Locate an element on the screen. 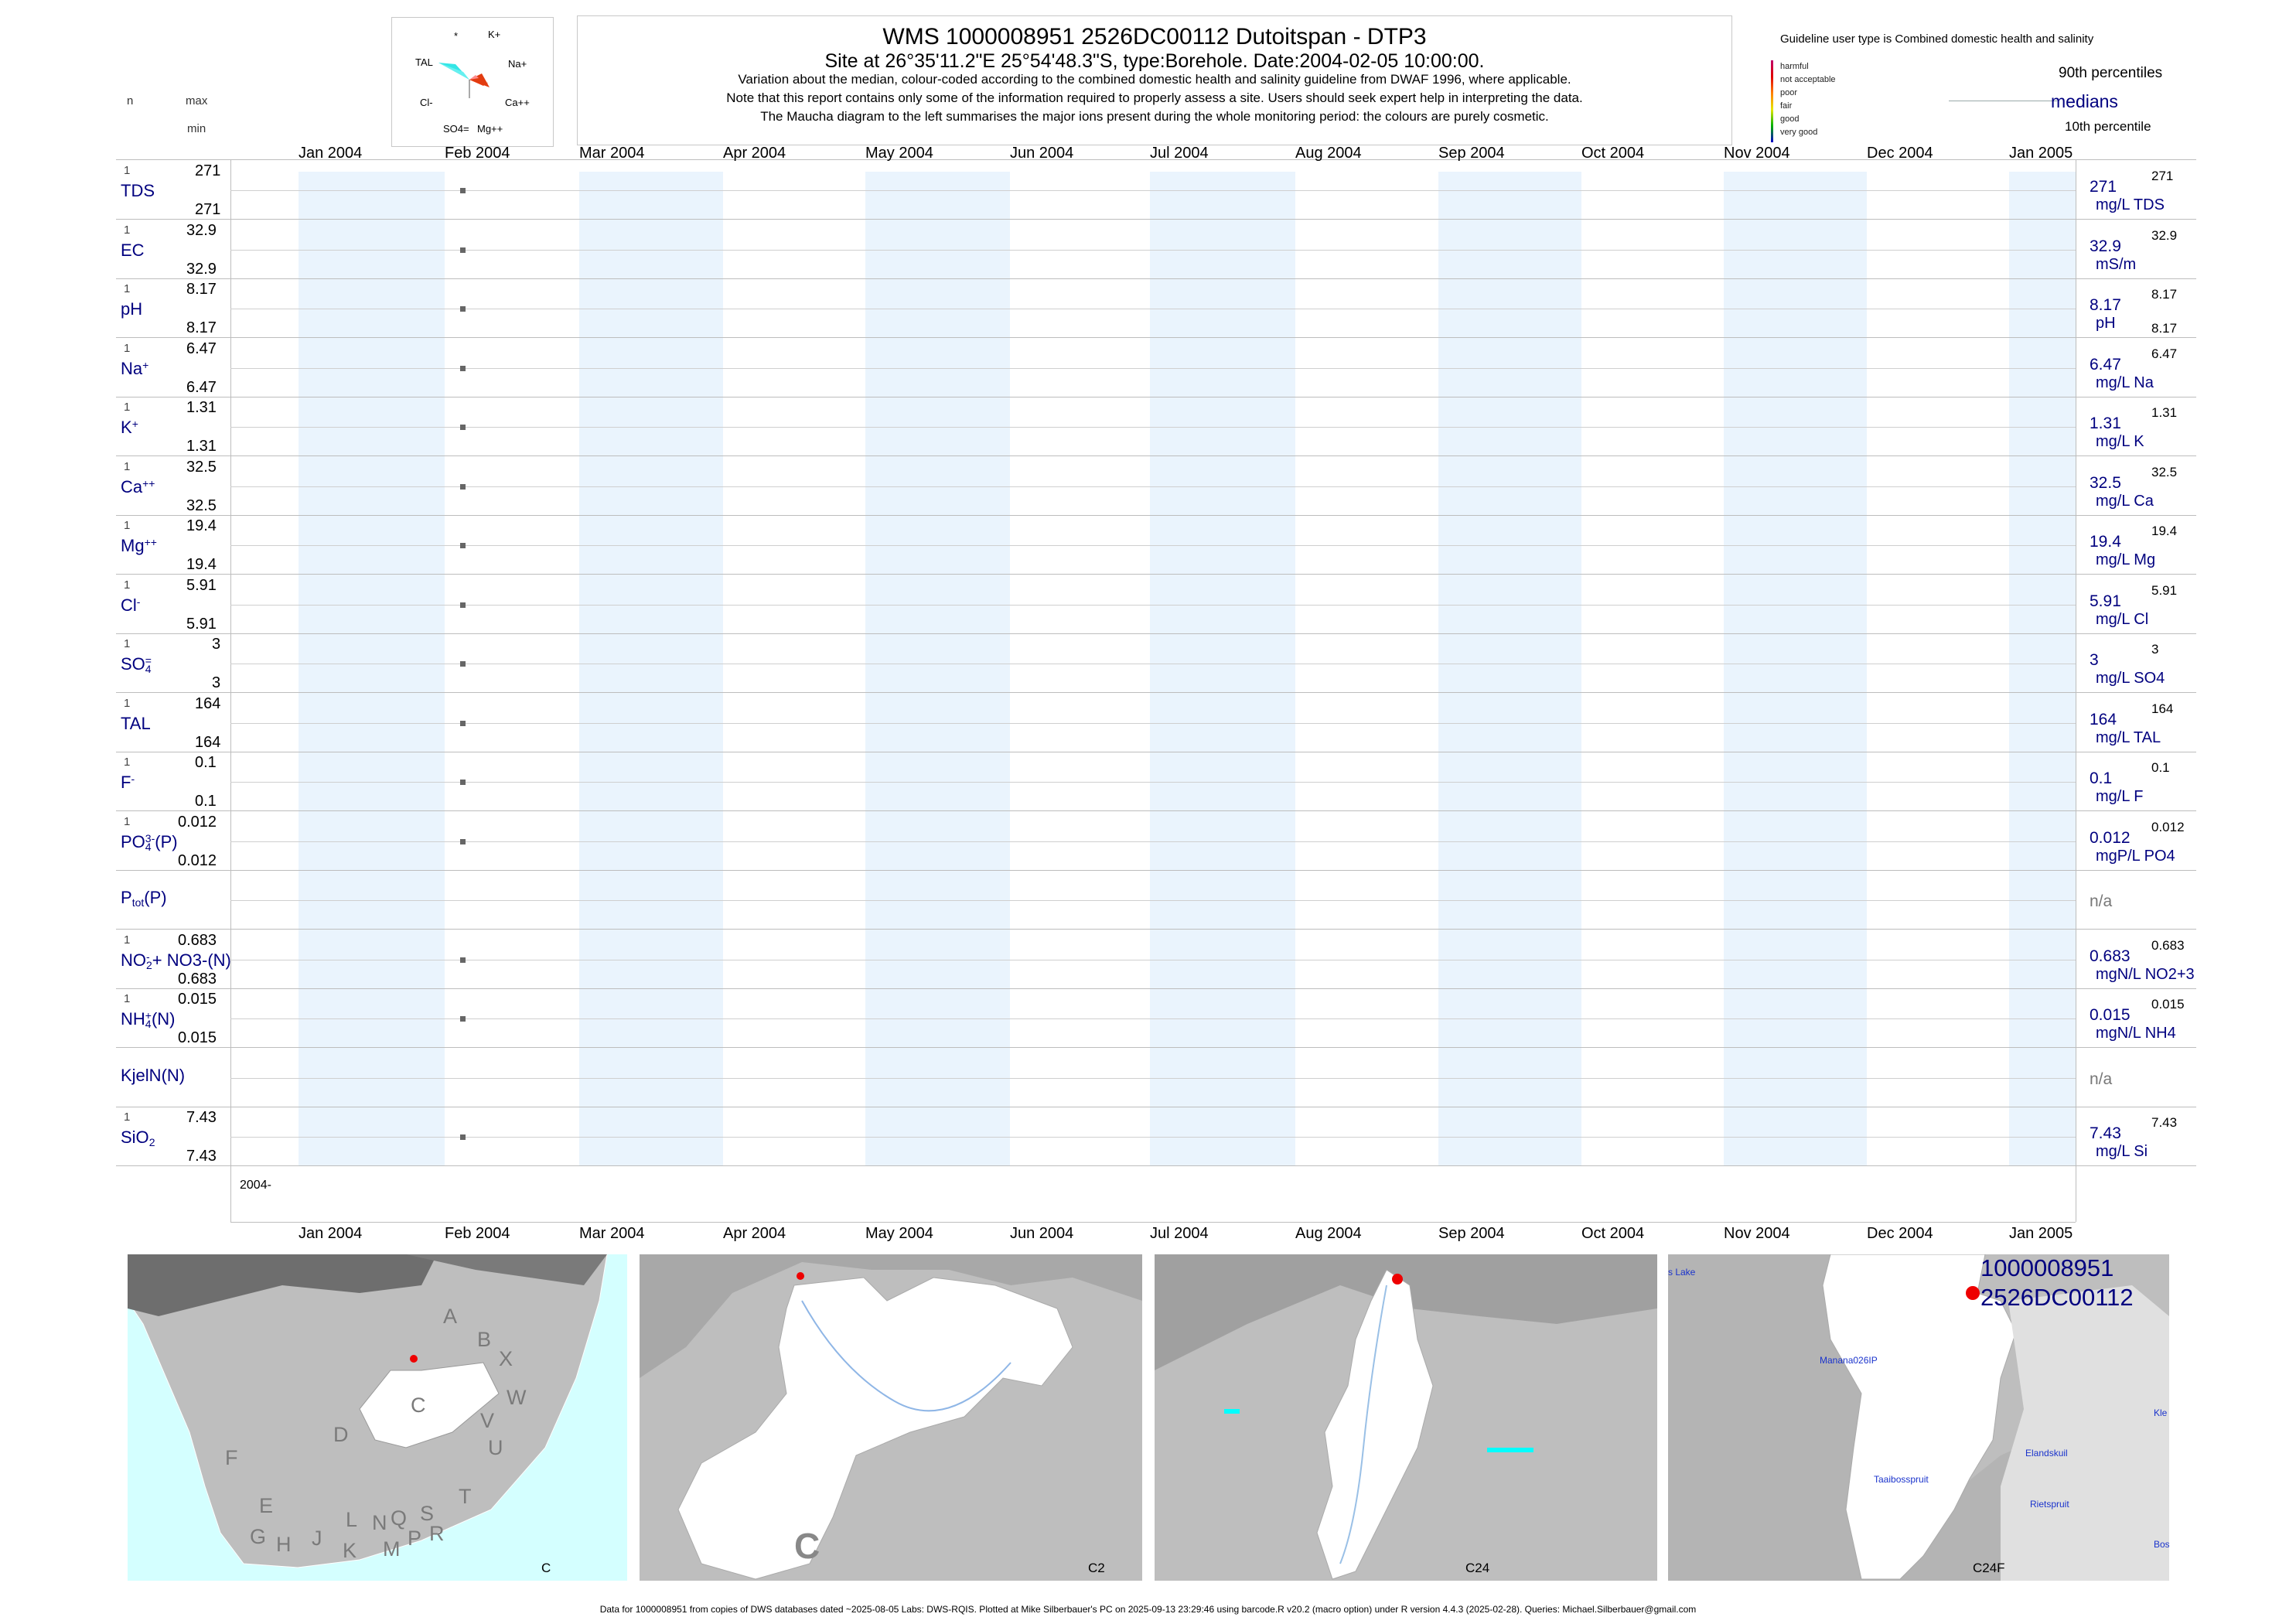 This screenshot has height=1624, width=2296. month-label-top: Sep 2004 is located at coordinates (1471, 153).